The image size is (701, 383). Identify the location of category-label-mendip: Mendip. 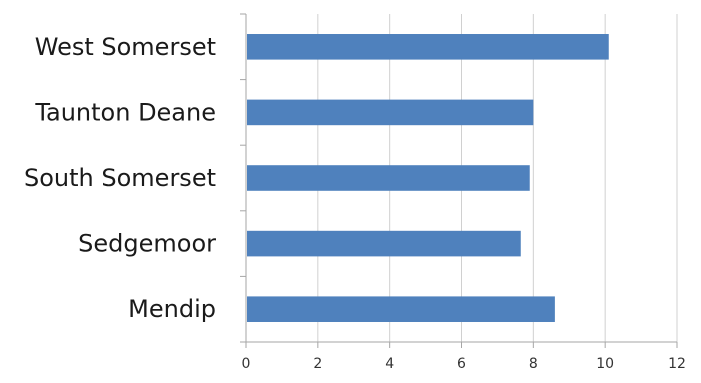
(172, 309).